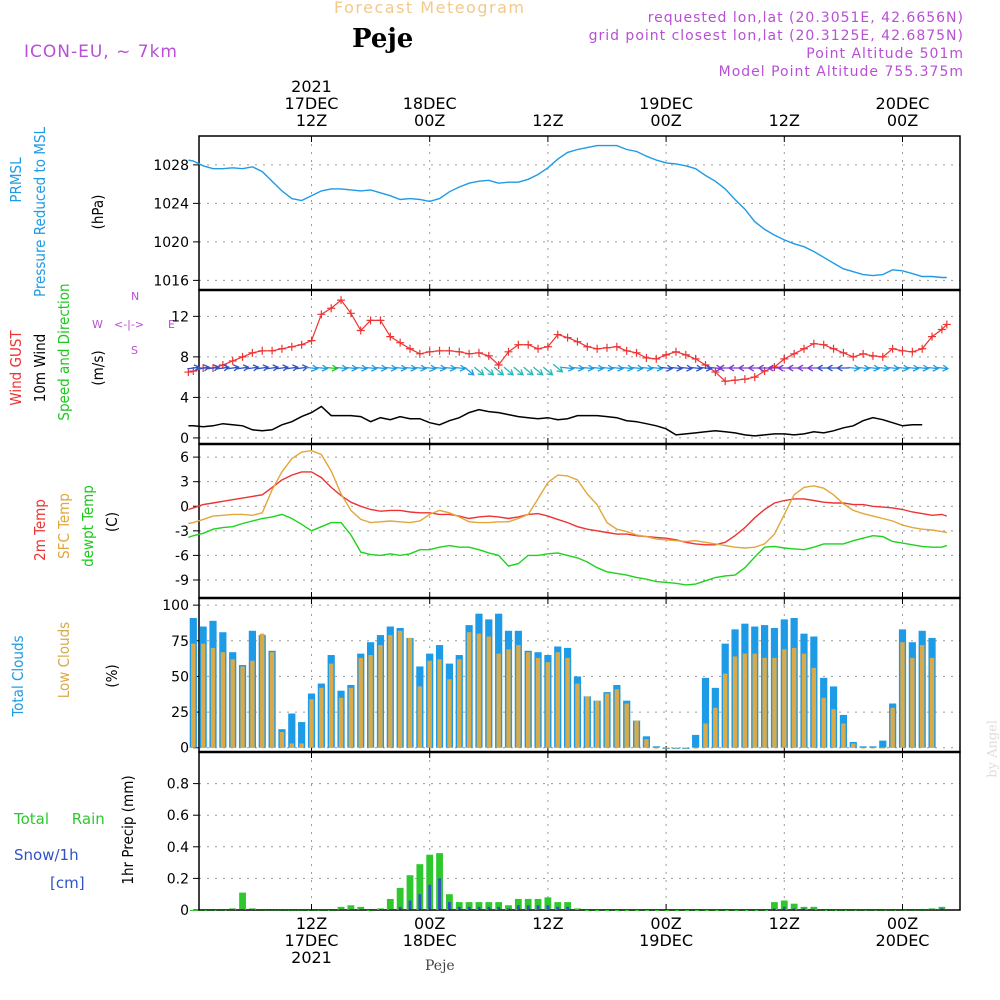 The width and height of the screenshot is (1000, 1000). What do you see at coordinates (579, 831) in the screenshot?
I see `panel-frame` at bounding box center [579, 831].